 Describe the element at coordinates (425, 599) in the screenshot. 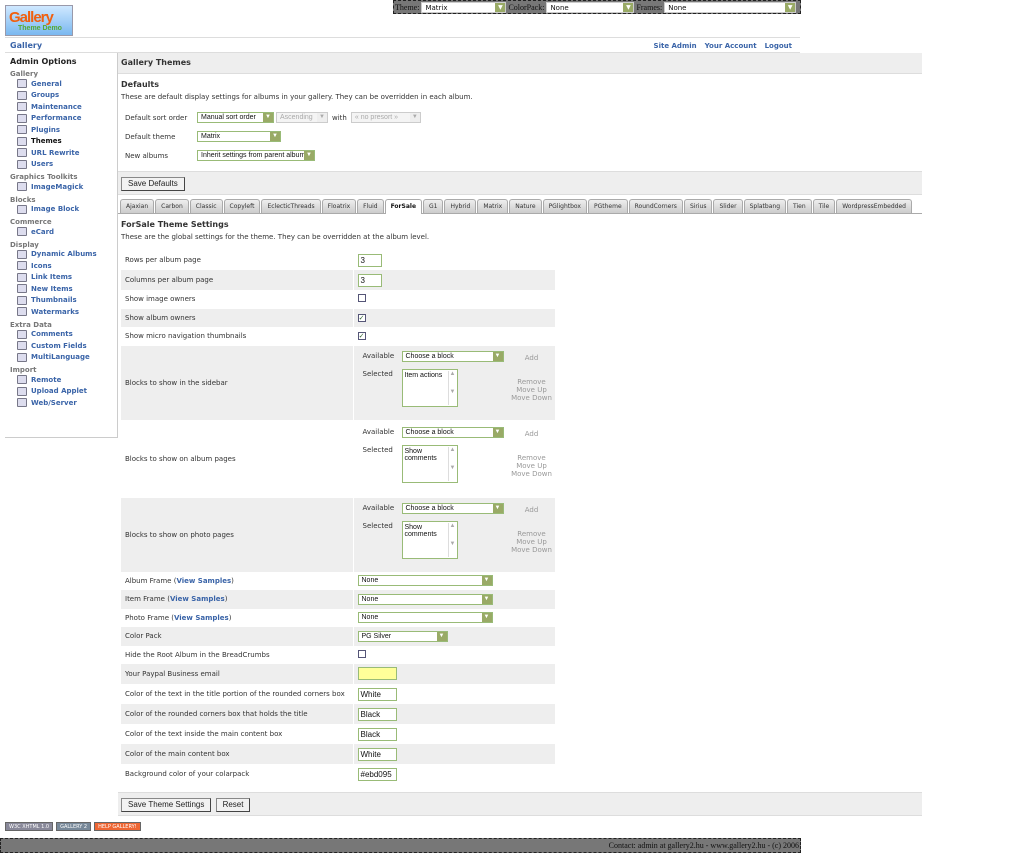

I see `item-frame-select: None ▼` at that location.